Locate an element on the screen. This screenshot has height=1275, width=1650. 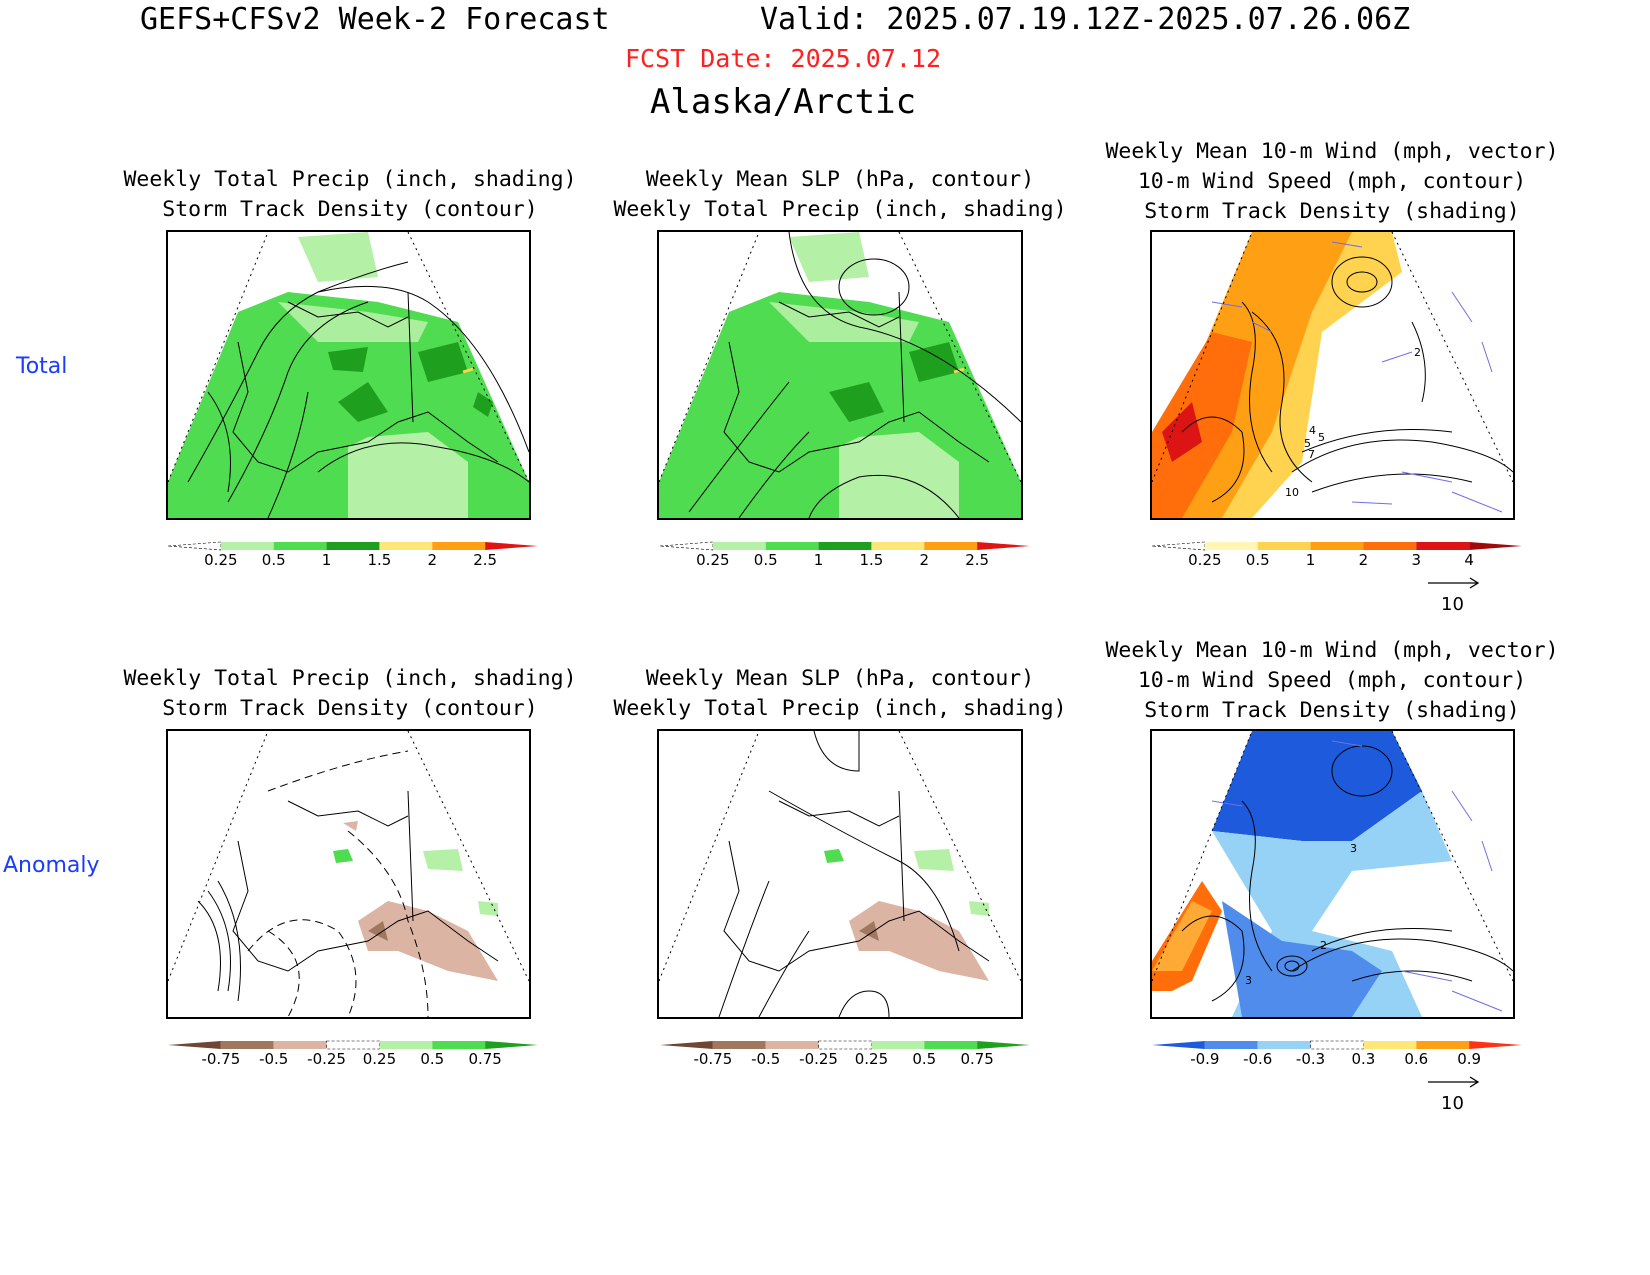
map-wind-total: 2 4 5 5 7 10 is located at coordinates (1332, 375).